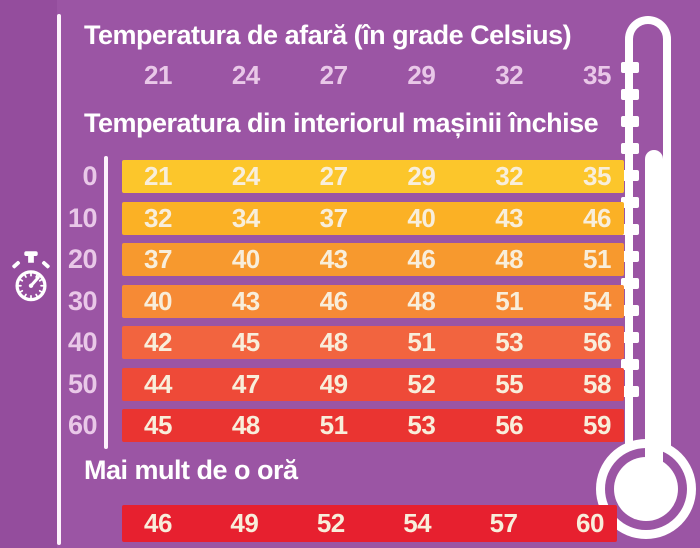 The image size is (700, 548). I want to click on stopwatch-icon, so click(31, 276).